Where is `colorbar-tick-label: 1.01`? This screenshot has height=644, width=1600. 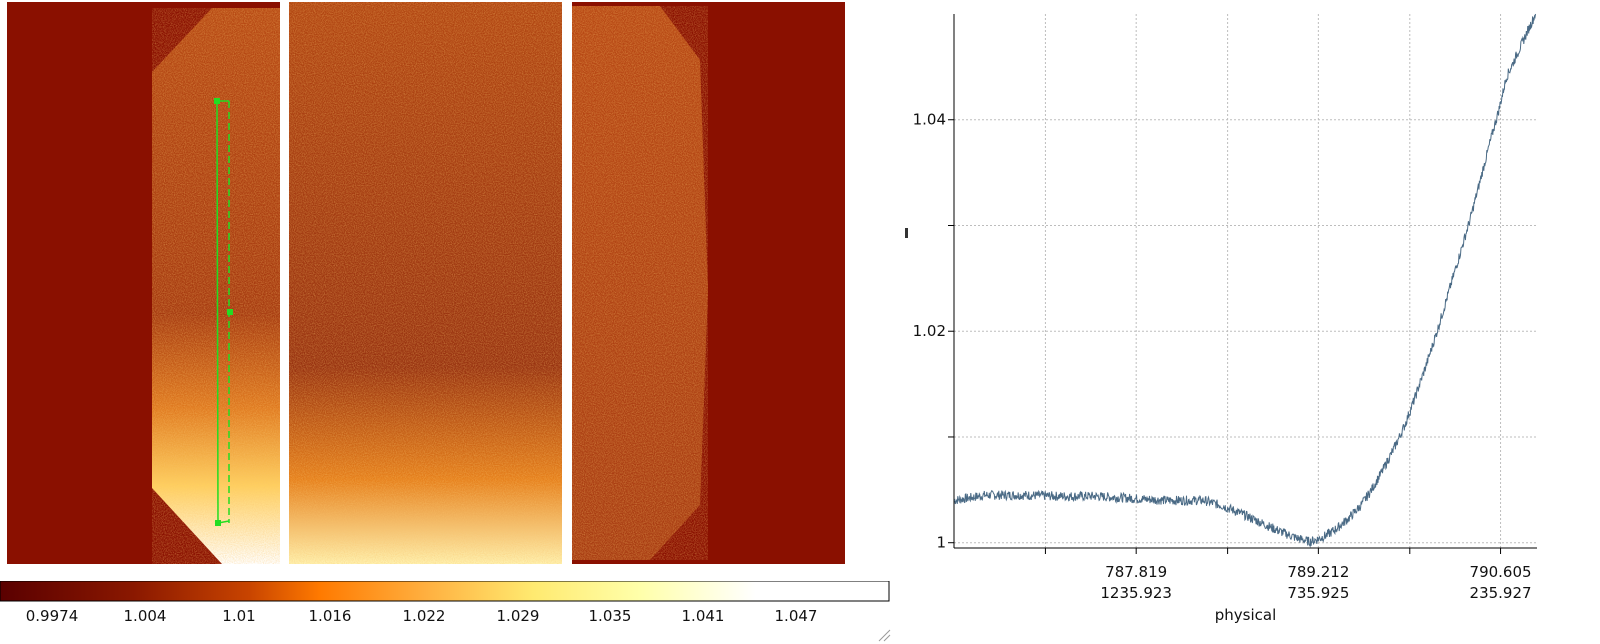 colorbar-tick-label: 1.01 is located at coordinates (238, 616).